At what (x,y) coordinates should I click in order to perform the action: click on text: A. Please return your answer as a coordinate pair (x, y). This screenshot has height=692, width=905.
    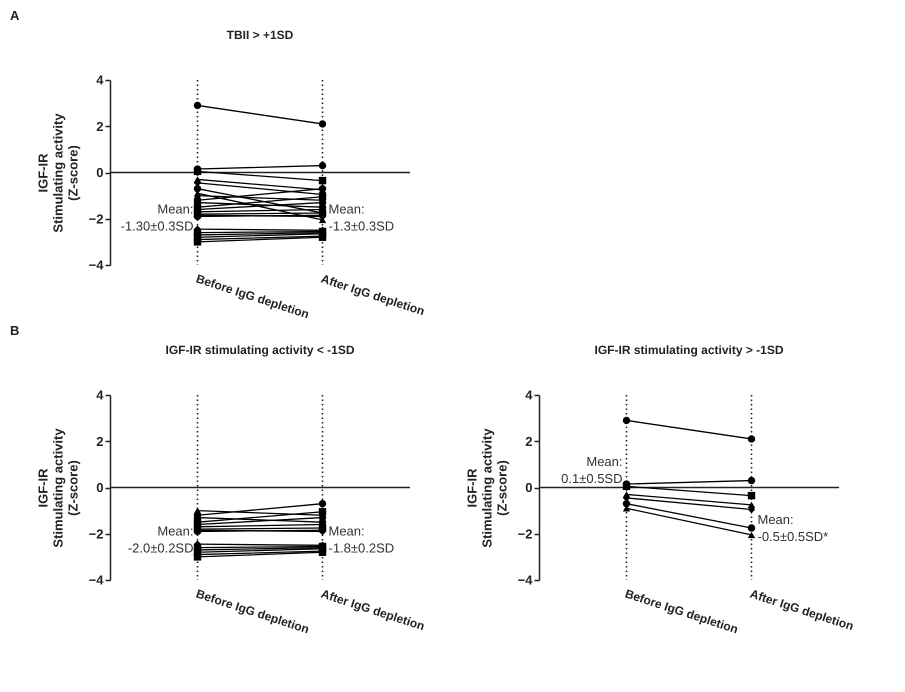
    Looking at the image, I should click on (15, 15).